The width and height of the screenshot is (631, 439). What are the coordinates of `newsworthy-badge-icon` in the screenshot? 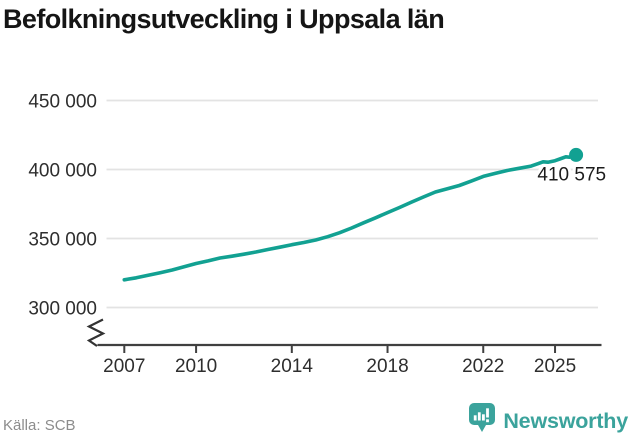 It's located at (482, 421).